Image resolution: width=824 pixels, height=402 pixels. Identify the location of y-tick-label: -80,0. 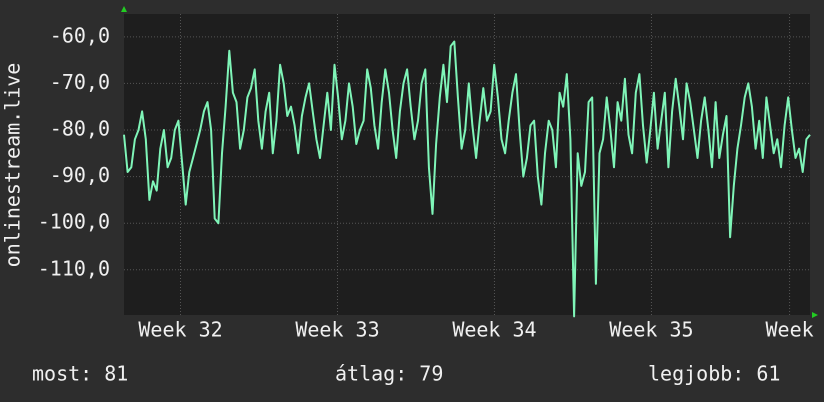
(80, 129).